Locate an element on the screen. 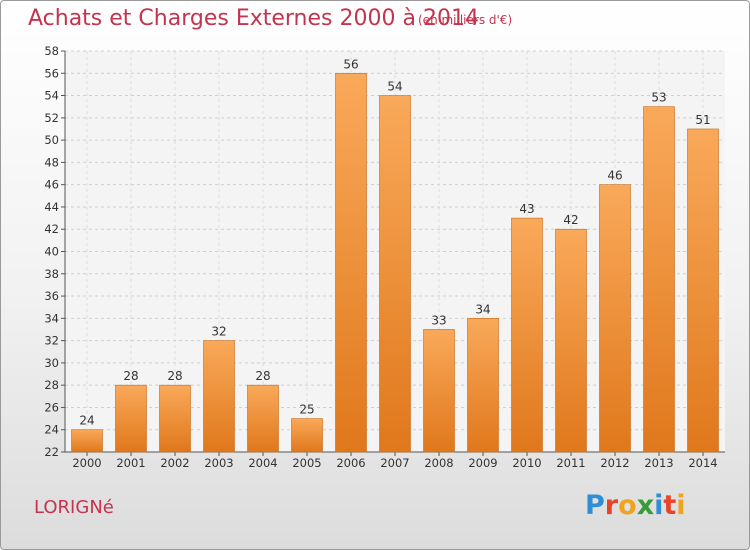 This screenshot has width=750, height=550. x-tick-label: 2005 is located at coordinates (306, 463).